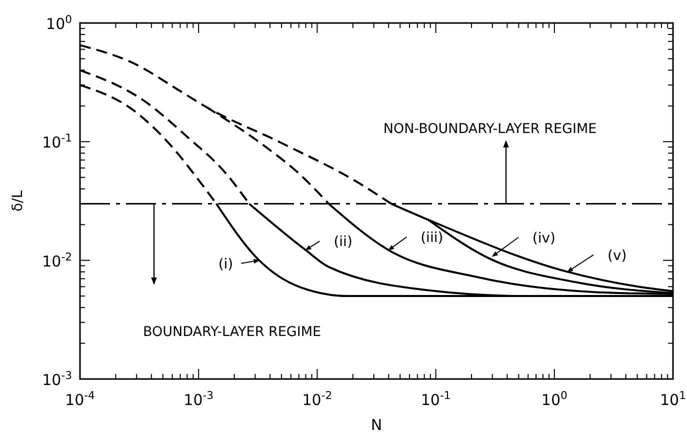 Image resolution: width=687 pixels, height=438 pixels. What do you see at coordinates (435, 398) in the screenshot?
I see `x-tick-label: 10$^{-1}$` at bounding box center [435, 398].